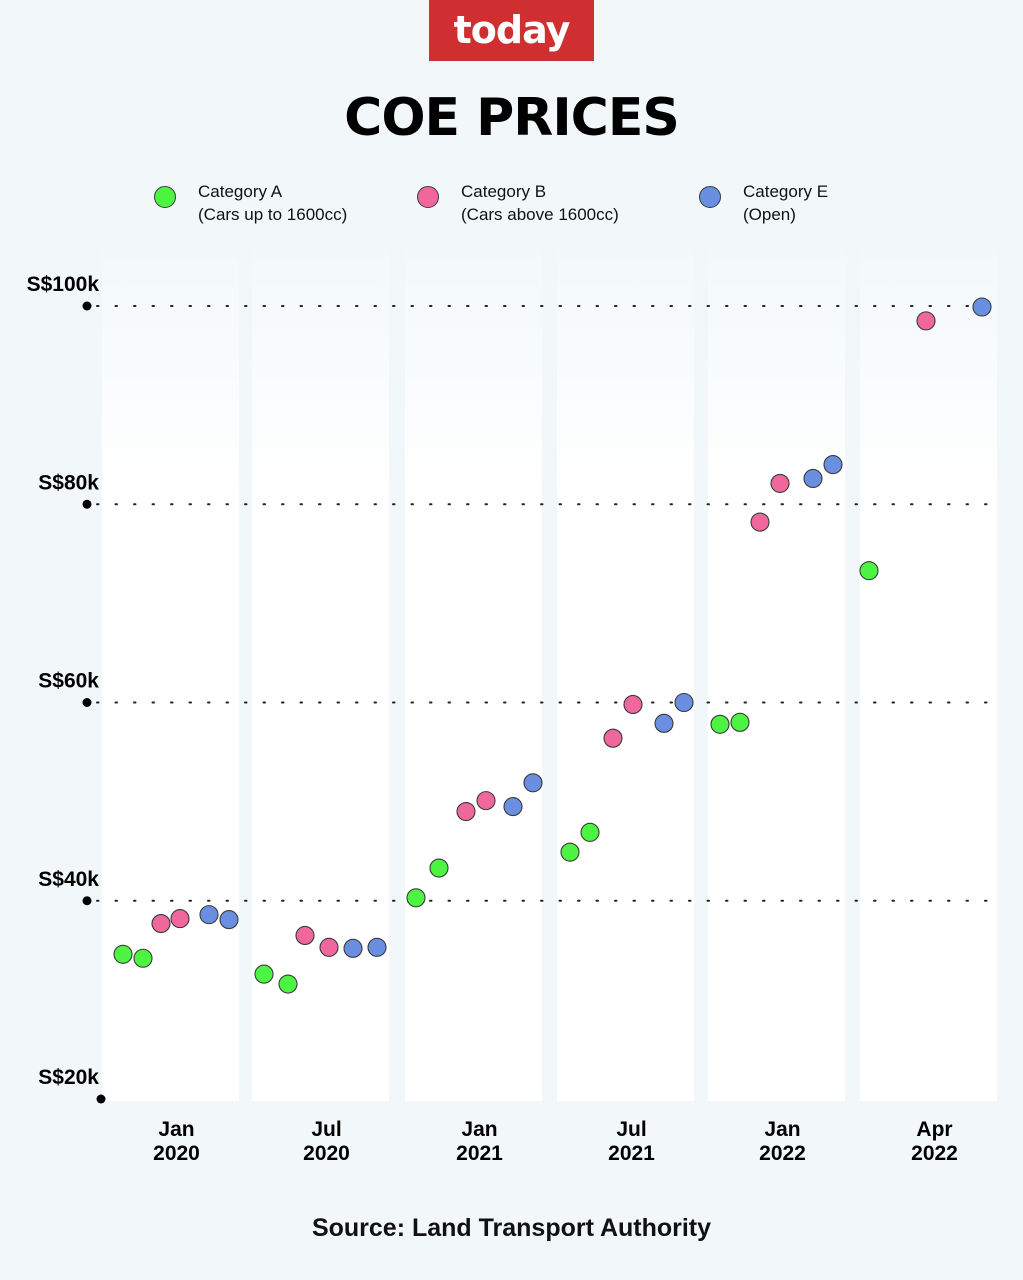 This screenshot has height=1280, width=1023. What do you see at coordinates (710, 197) in the screenshot?
I see `legend-swatch-category-e` at bounding box center [710, 197].